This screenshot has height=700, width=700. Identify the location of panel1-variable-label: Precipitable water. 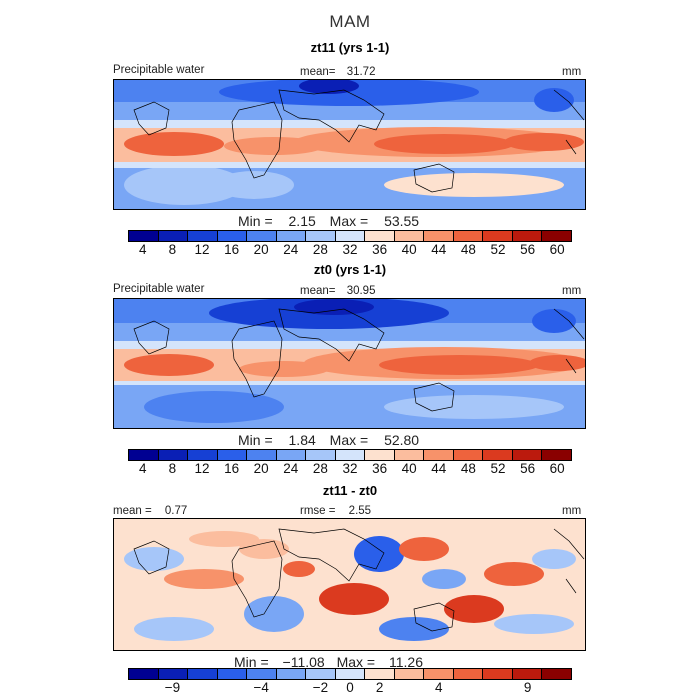
(159, 70).